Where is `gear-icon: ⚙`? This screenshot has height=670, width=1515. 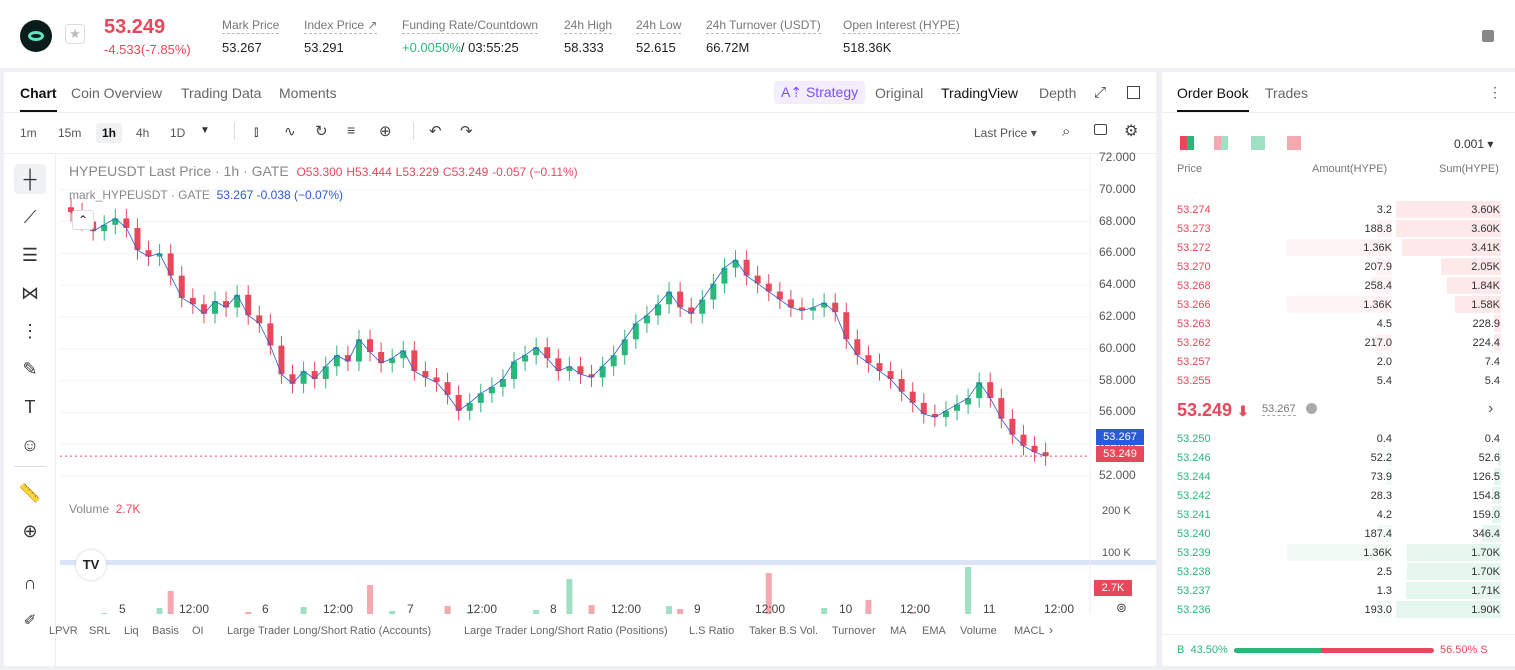 gear-icon: ⚙ is located at coordinates (1131, 131).